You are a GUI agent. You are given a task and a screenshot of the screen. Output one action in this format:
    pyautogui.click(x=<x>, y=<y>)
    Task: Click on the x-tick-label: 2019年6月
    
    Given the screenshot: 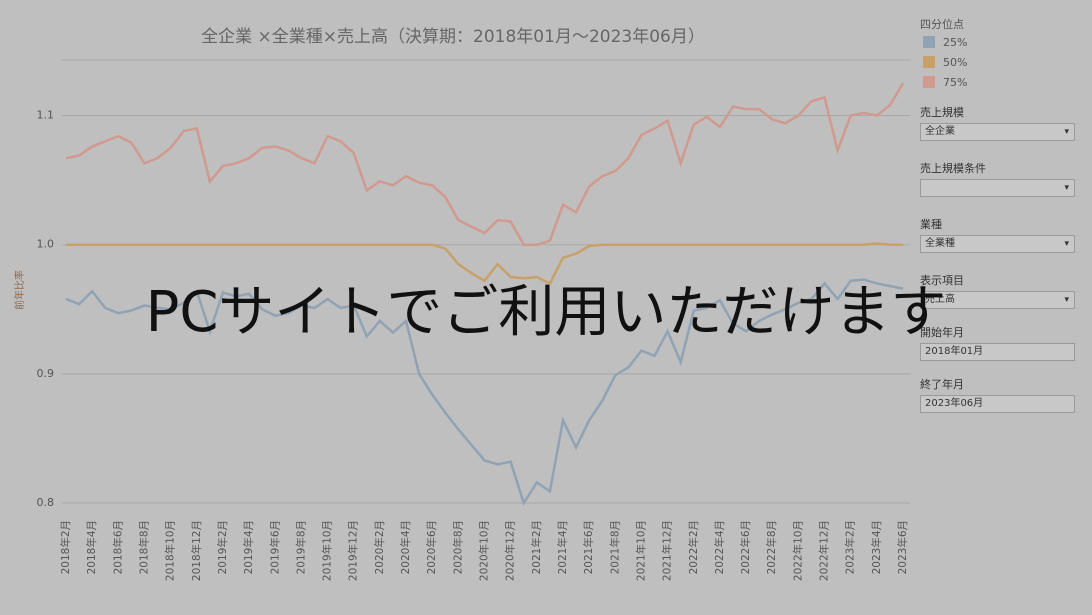 What is the action you would take?
    pyautogui.click(x=274, y=547)
    